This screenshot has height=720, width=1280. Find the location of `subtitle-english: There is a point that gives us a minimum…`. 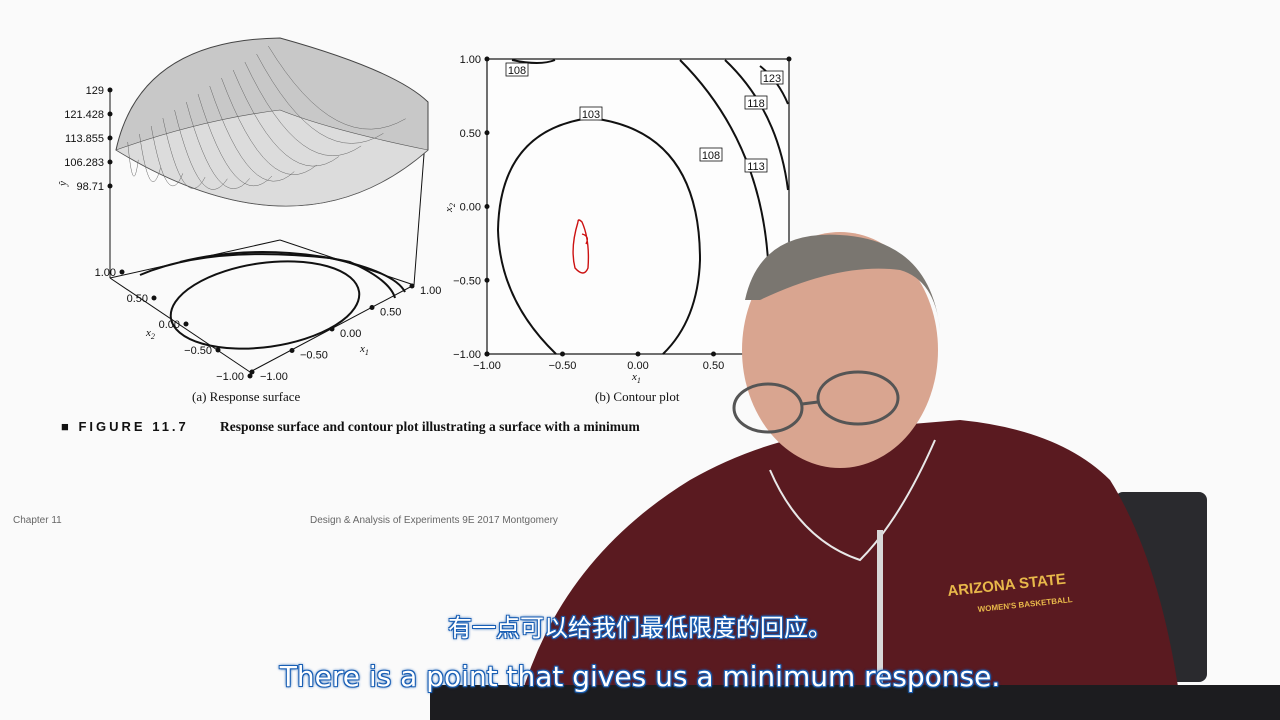

subtitle-english: There is a point that gives us a minimum… is located at coordinates (640, 676).